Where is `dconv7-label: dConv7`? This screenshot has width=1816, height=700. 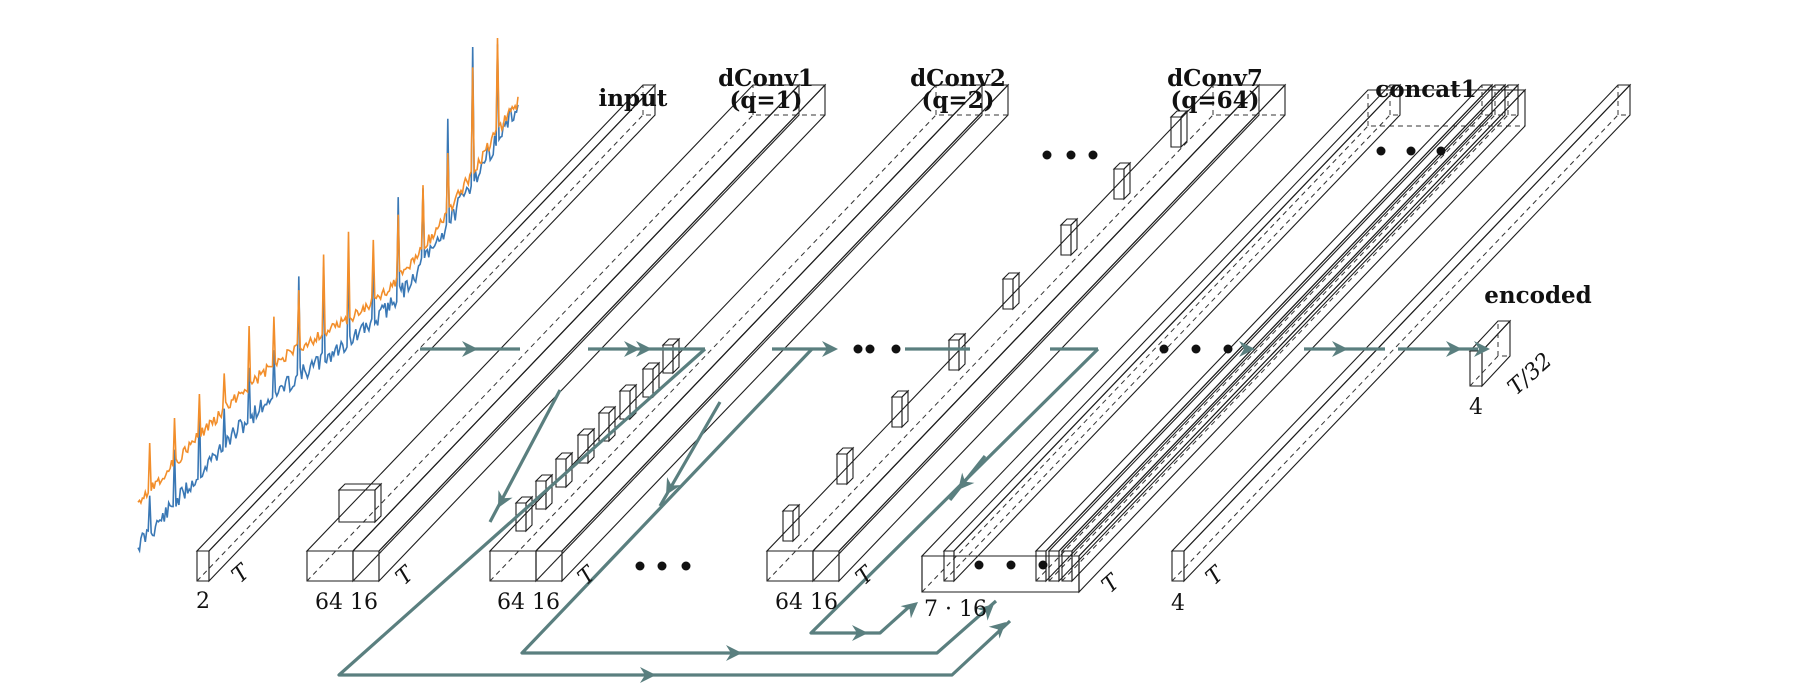
dconv7-label: dConv7 is located at coordinates (1215, 78).